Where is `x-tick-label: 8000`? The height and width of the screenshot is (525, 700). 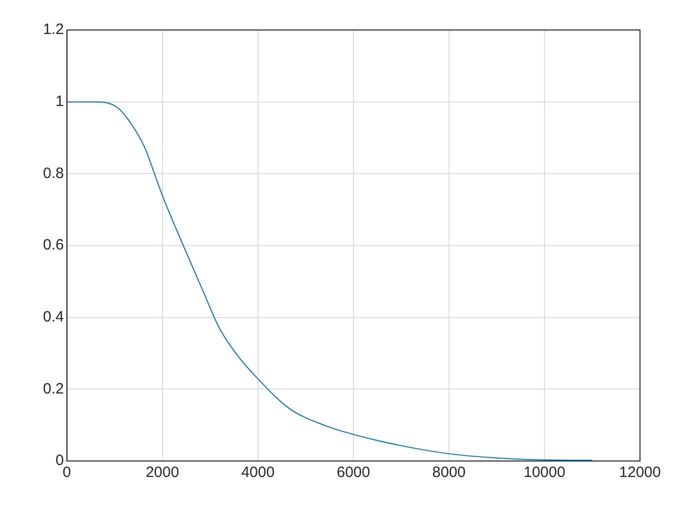 x-tick-label: 8000 is located at coordinates (449, 473).